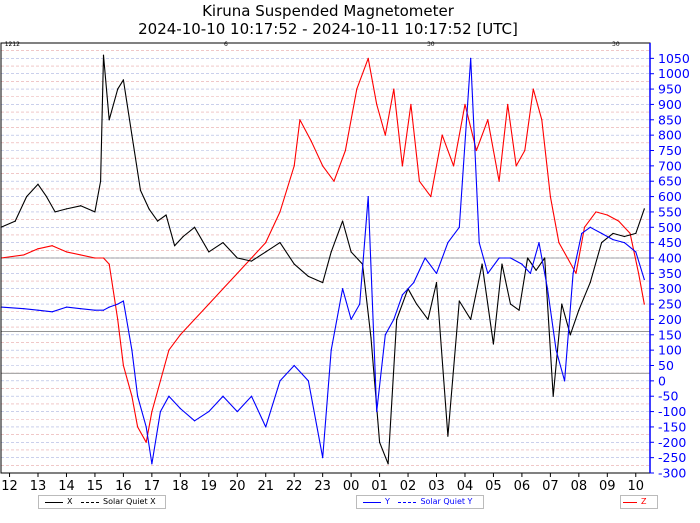  I want to click on top-tick-label: 30, so click(616, 44).